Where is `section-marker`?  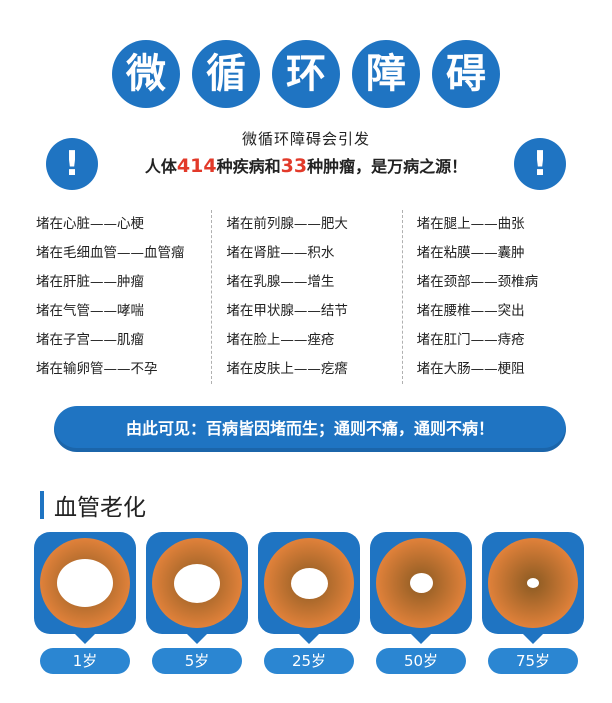
section-marker is located at coordinates (42, 505).